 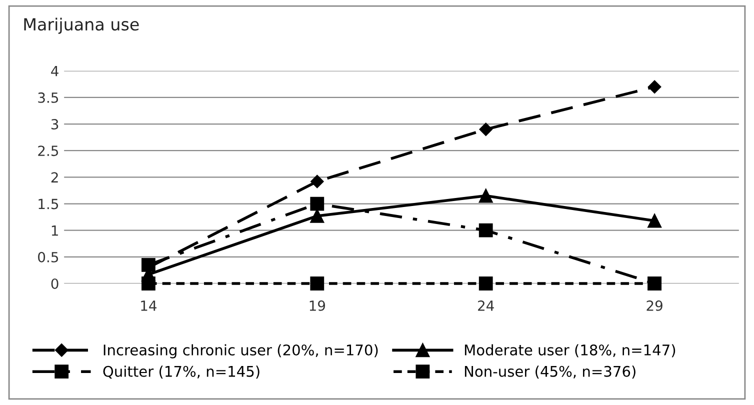 I want to click on y-tick-label: 1, so click(x=55, y=230).